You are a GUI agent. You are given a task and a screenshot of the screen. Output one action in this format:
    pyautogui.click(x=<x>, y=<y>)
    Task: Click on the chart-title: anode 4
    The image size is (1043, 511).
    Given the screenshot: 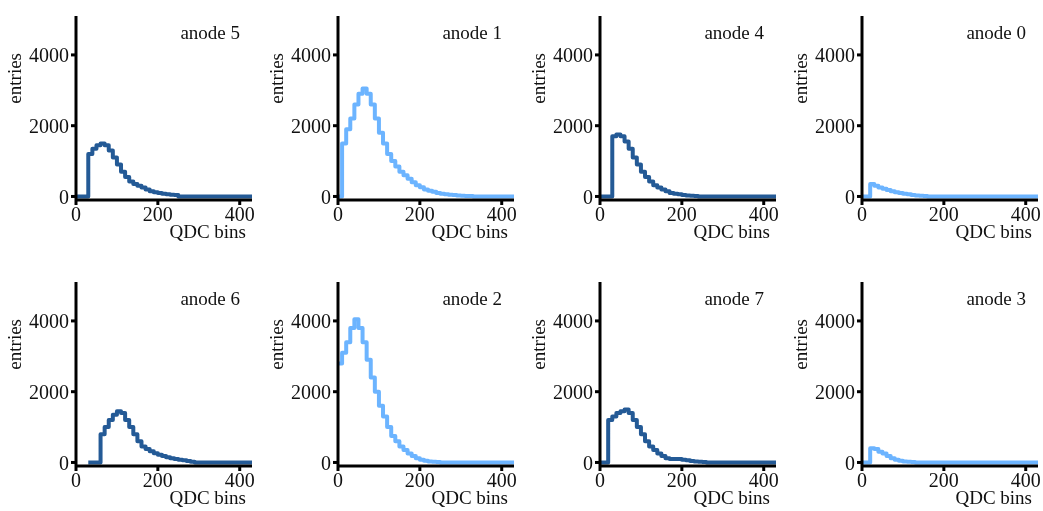 What is the action you would take?
    pyautogui.click(x=734, y=33)
    